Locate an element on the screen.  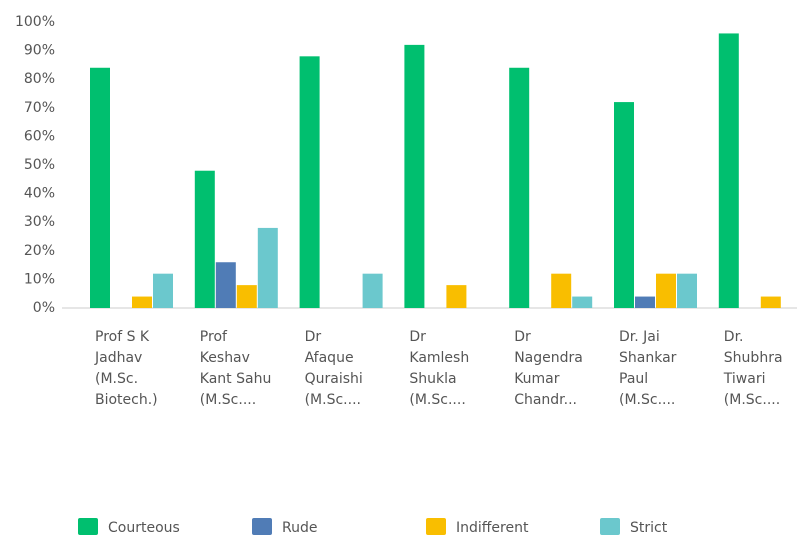
y-tick-label: 90% is located at coordinates (39, 51).